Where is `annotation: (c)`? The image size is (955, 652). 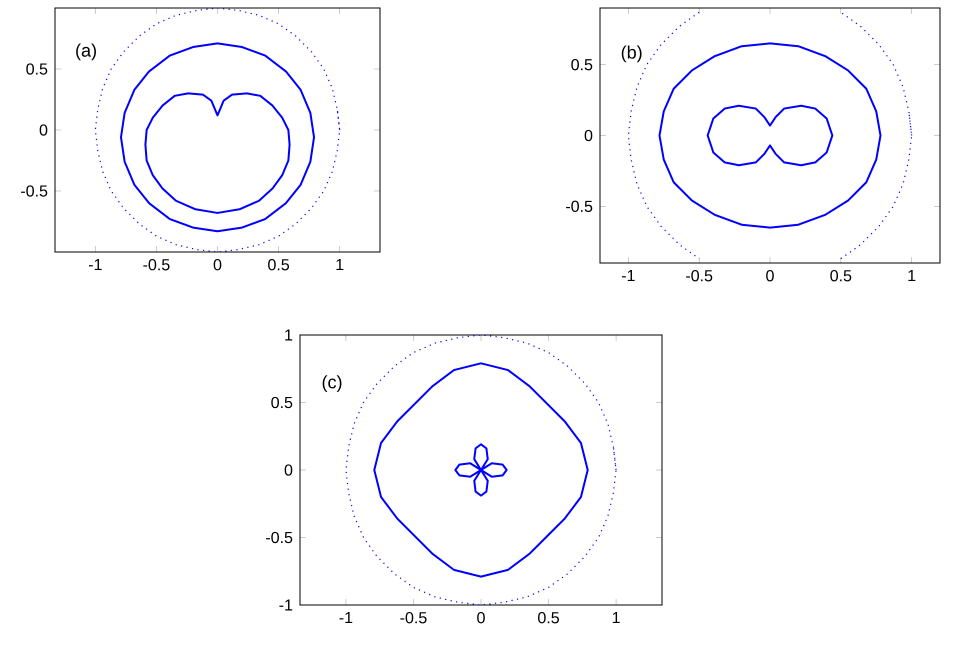
annotation: (c) is located at coordinates (332, 383).